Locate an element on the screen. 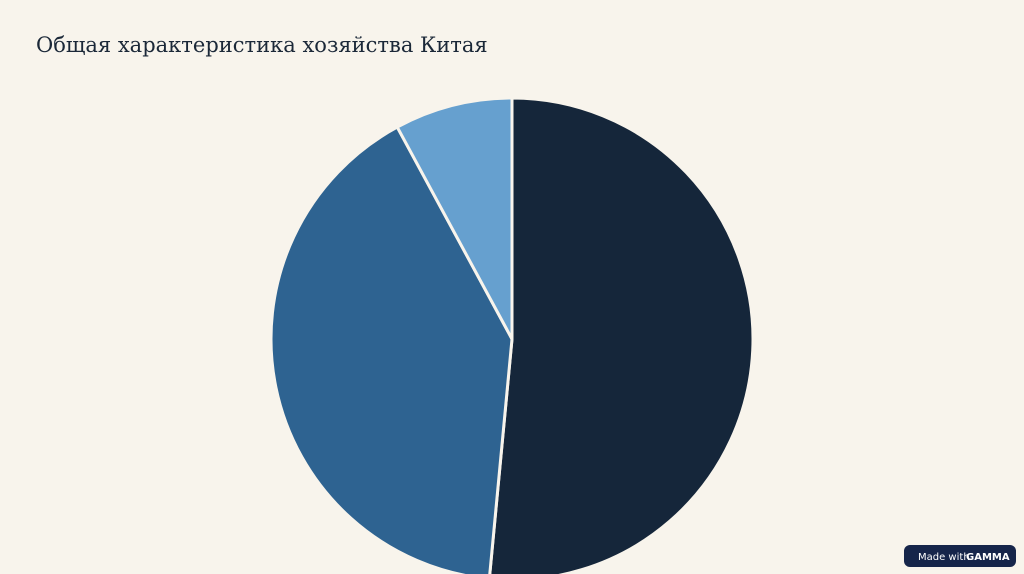 Image resolution: width=1024 pixels, height=574 pixels. badge-brand: GAMMA is located at coordinates (988, 557).